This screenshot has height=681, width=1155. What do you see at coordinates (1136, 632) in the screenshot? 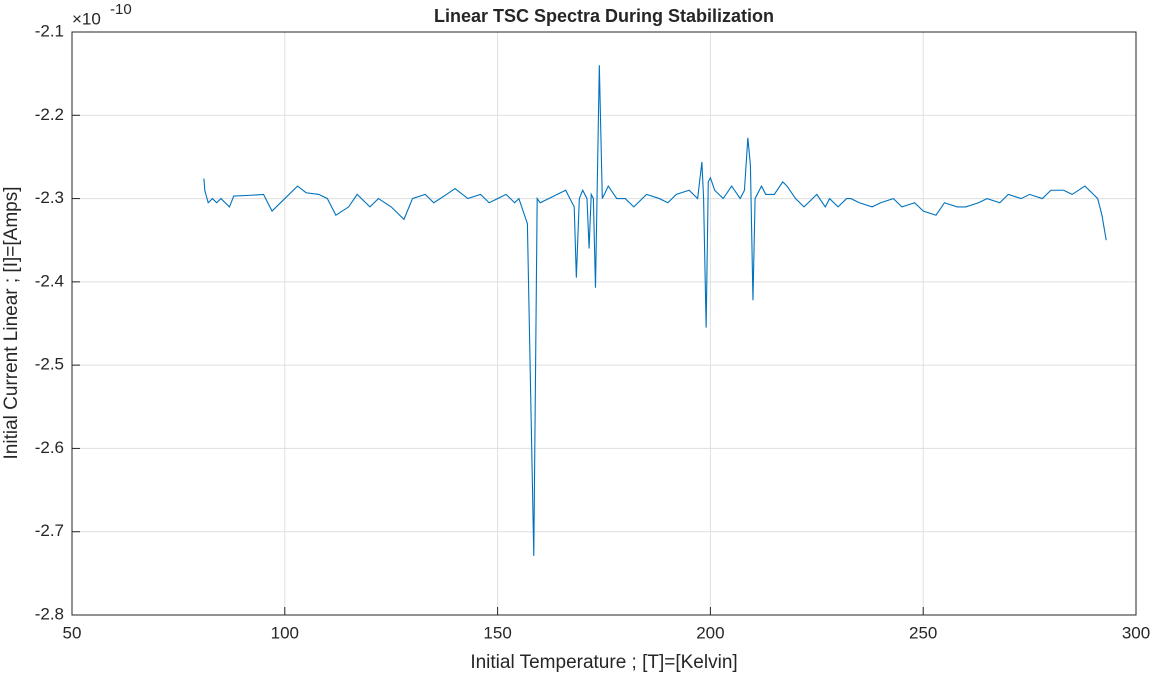
I see `x-tick-label: 300` at bounding box center [1136, 632].